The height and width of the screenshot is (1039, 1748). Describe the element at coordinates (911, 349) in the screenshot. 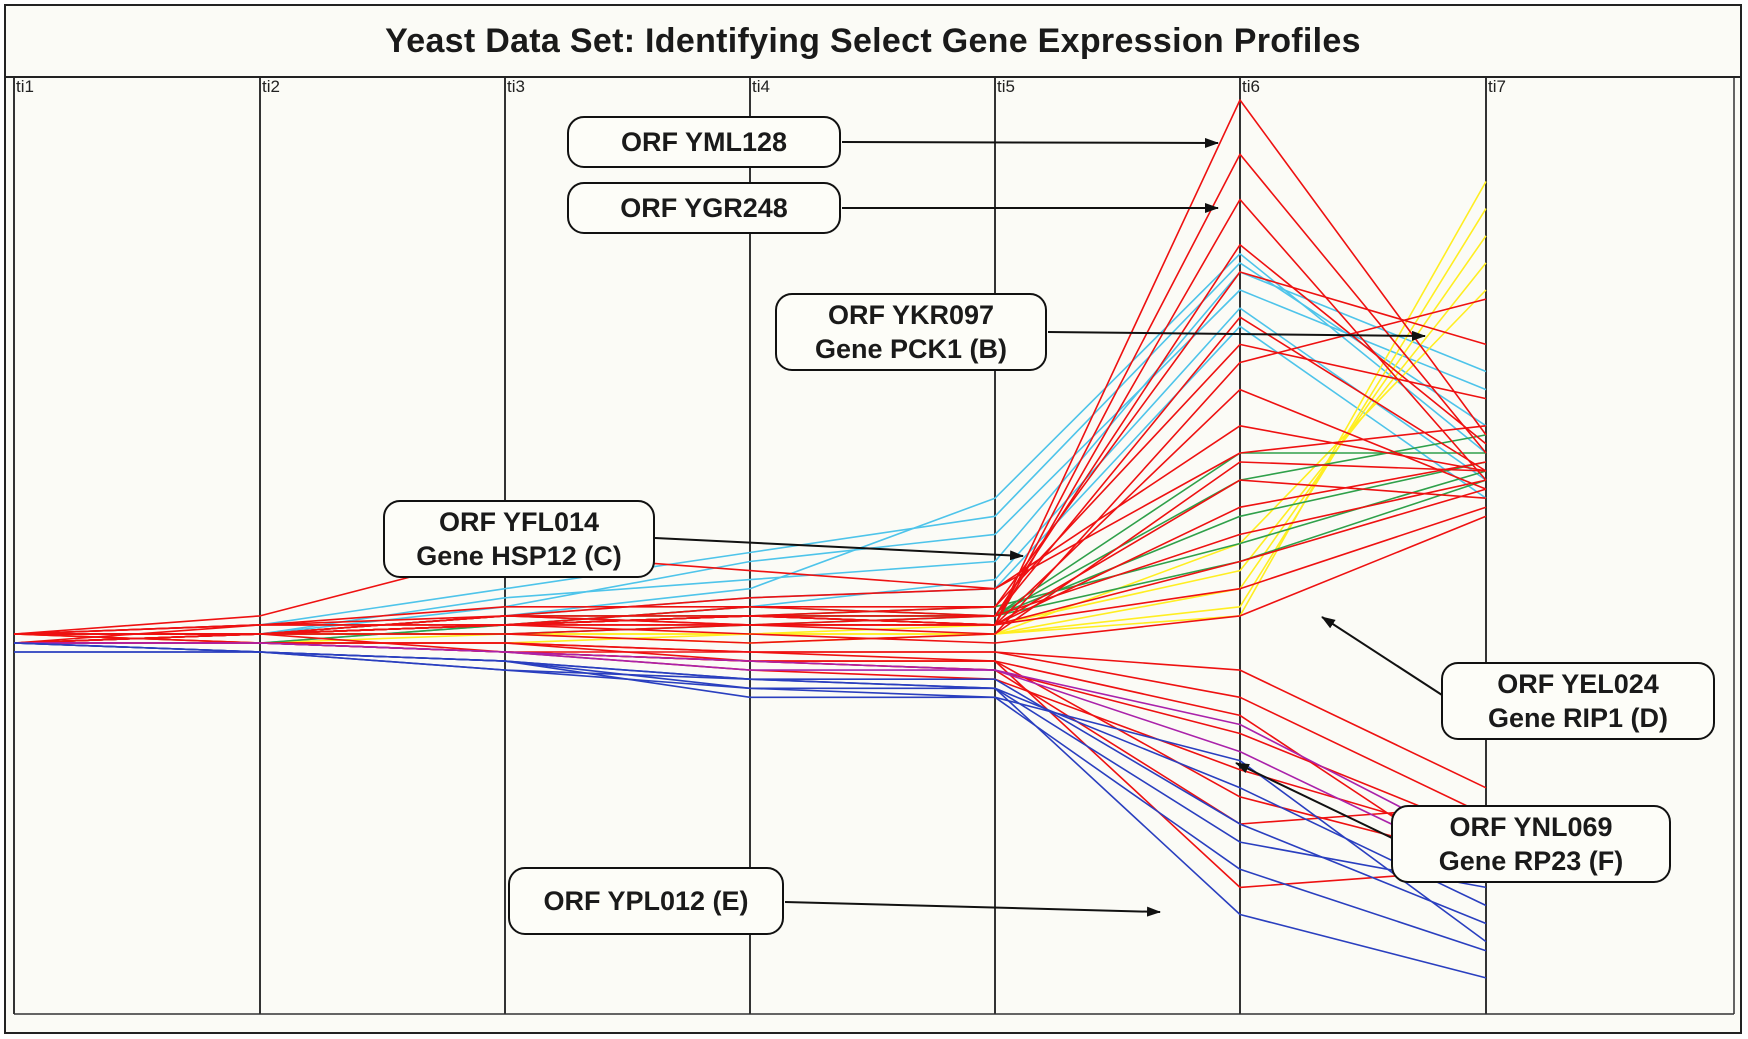

I see `callout-label-3-line-2: Gene PCK1 (B)` at that location.